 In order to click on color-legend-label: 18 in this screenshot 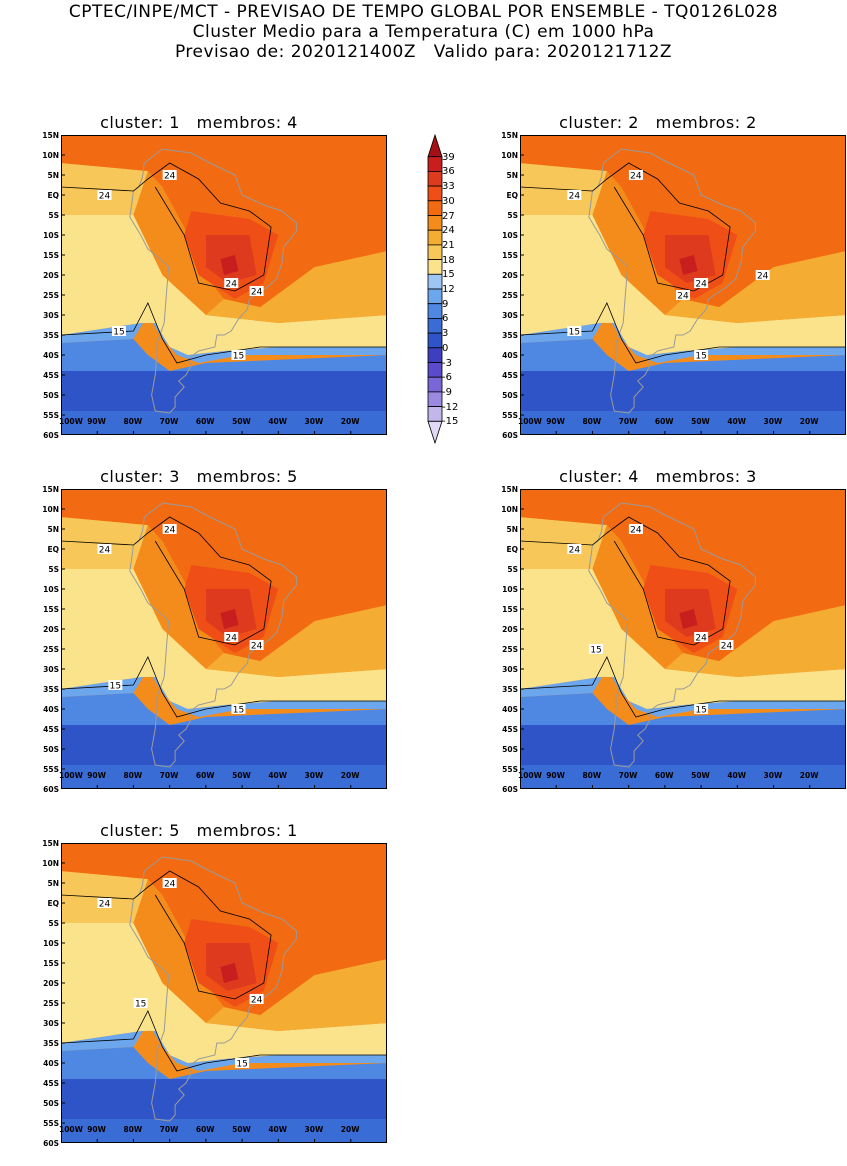, I will do `click(448, 260)`.